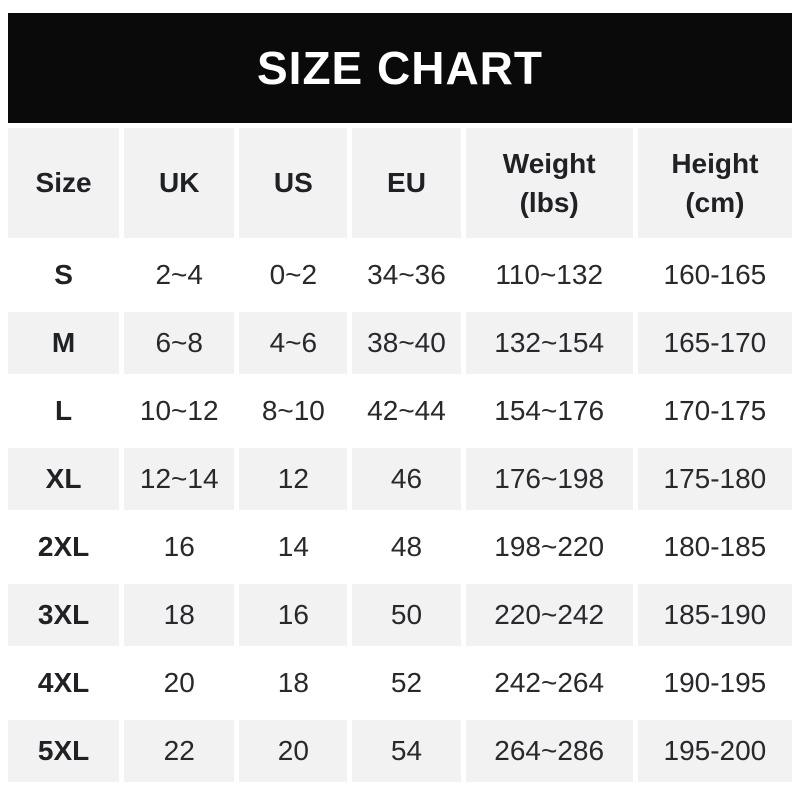 Image resolution: width=800 pixels, height=800 pixels. What do you see at coordinates (179, 547) in the screenshot?
I see `cell-2xl-uk: 16` at bounding box center [179, 547].